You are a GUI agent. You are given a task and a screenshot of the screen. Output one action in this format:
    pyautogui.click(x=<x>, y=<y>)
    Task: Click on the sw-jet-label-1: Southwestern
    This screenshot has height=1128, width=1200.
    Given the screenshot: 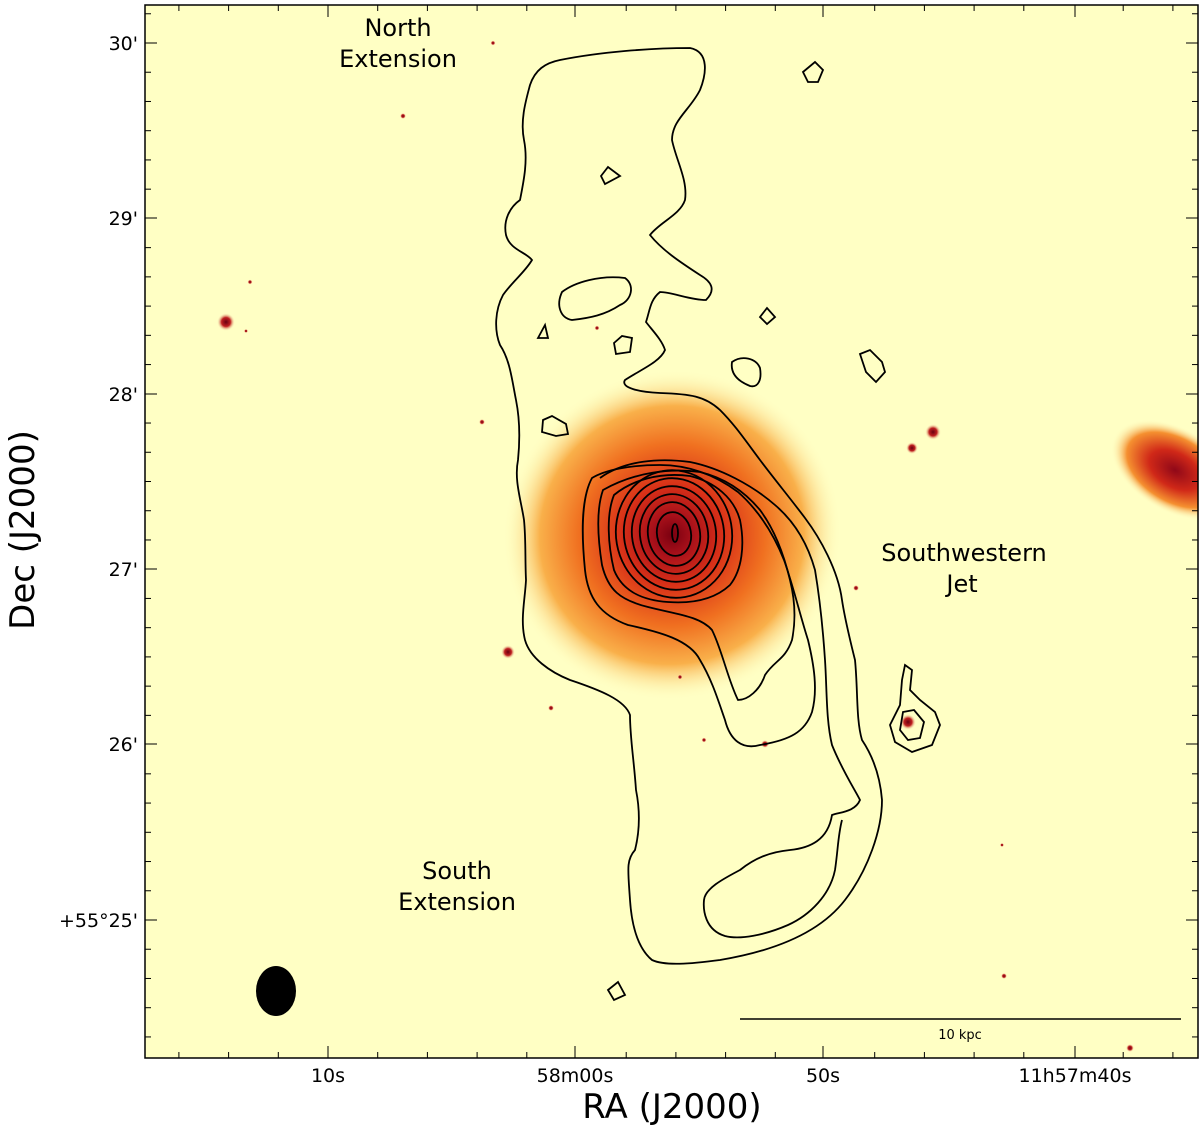 What is the action you would take?
    pyautogui.click(x=963, y=553)
    